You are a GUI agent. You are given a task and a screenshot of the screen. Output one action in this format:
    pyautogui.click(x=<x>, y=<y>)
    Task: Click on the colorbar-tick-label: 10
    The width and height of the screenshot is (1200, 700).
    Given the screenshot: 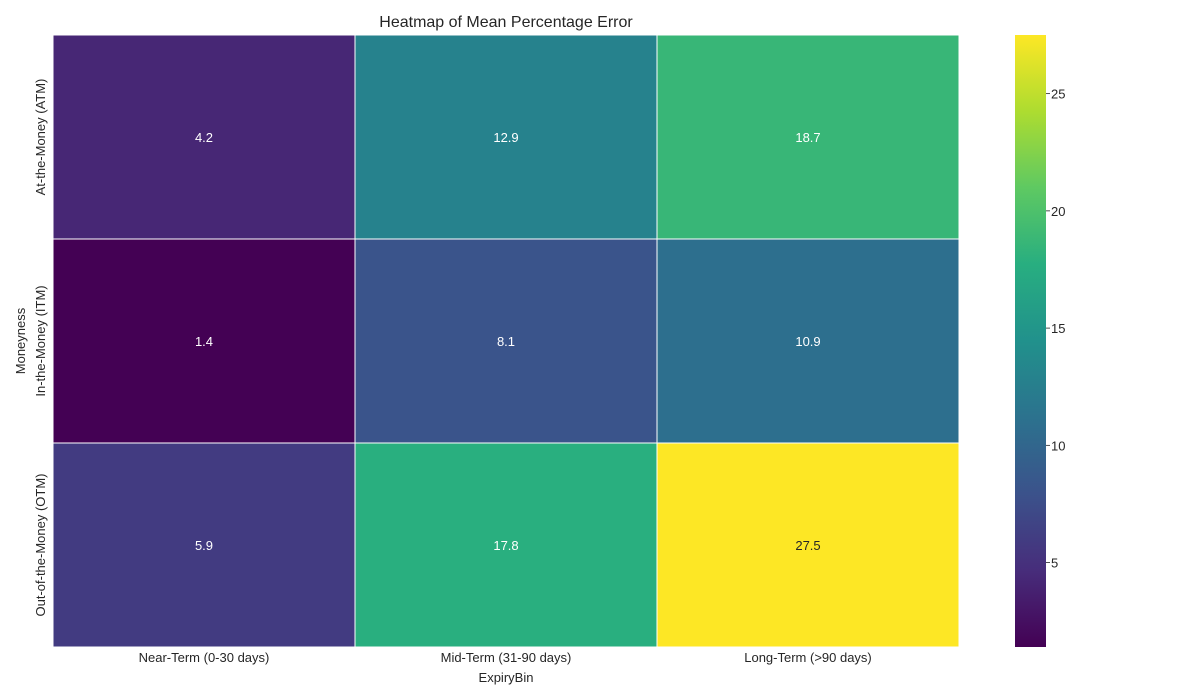 What is the action you would take?
    pyautogui.click(x=1058, y=445)
    